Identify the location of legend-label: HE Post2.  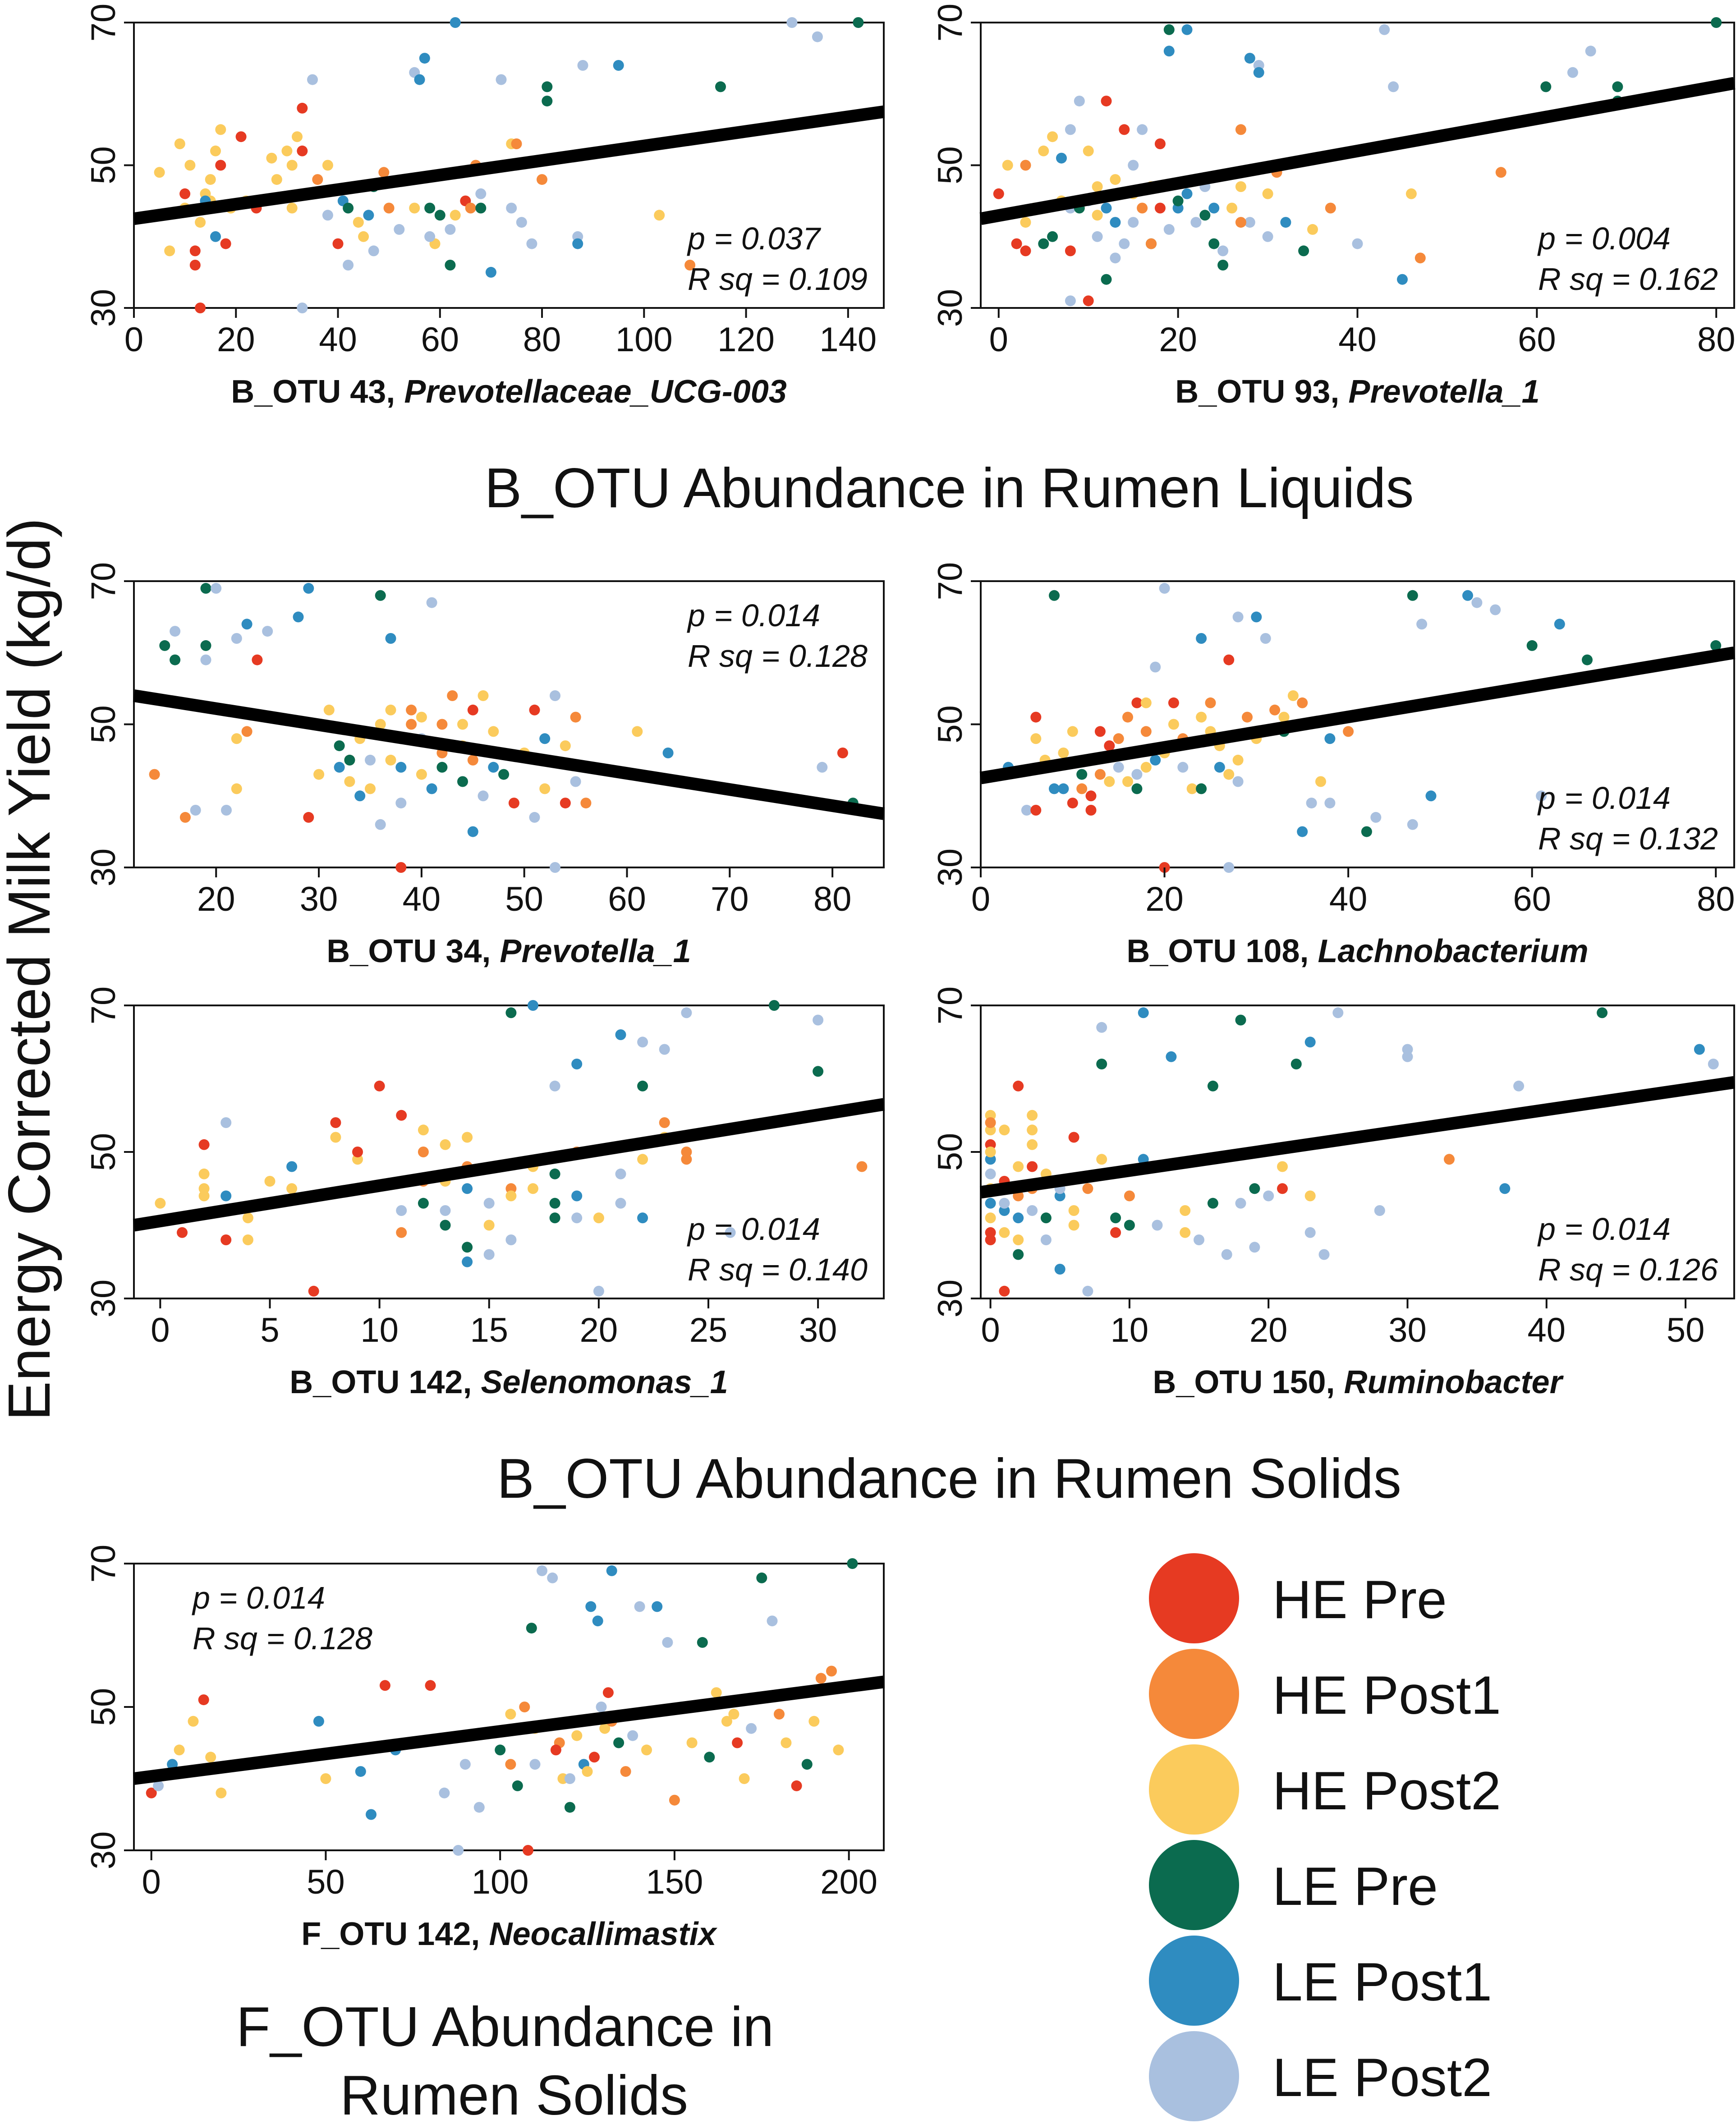
(1387, 1791).